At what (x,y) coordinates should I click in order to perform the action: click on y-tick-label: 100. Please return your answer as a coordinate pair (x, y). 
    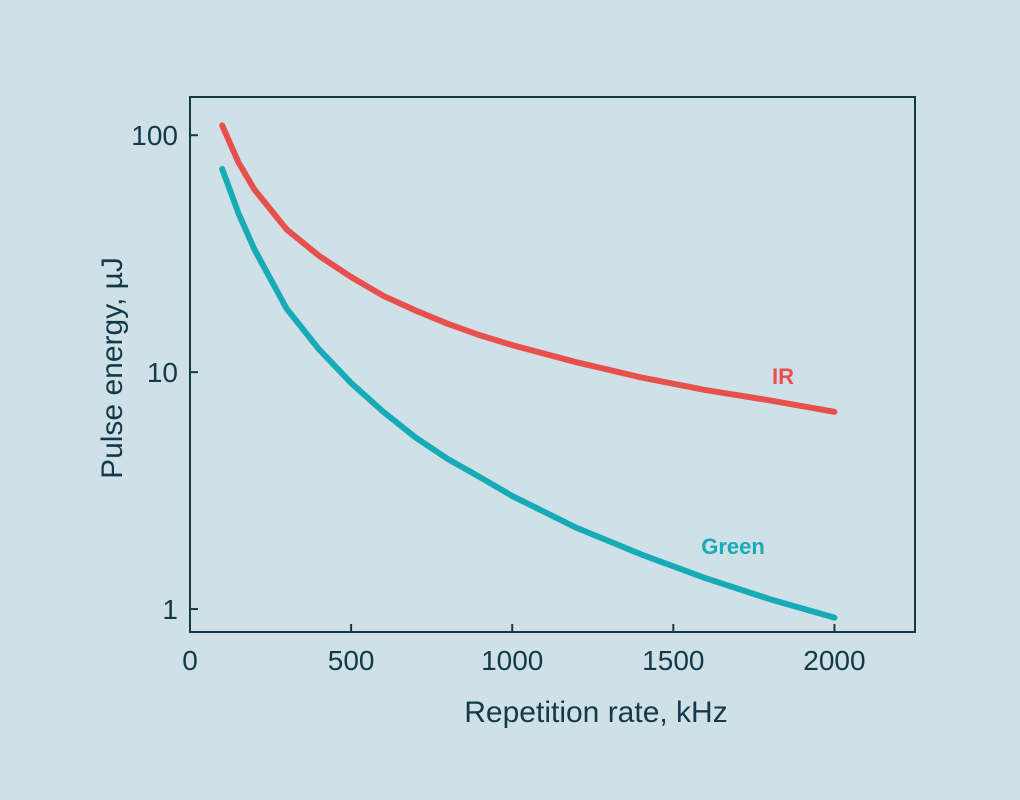
    Looking at the image, I should click on (154, 135).